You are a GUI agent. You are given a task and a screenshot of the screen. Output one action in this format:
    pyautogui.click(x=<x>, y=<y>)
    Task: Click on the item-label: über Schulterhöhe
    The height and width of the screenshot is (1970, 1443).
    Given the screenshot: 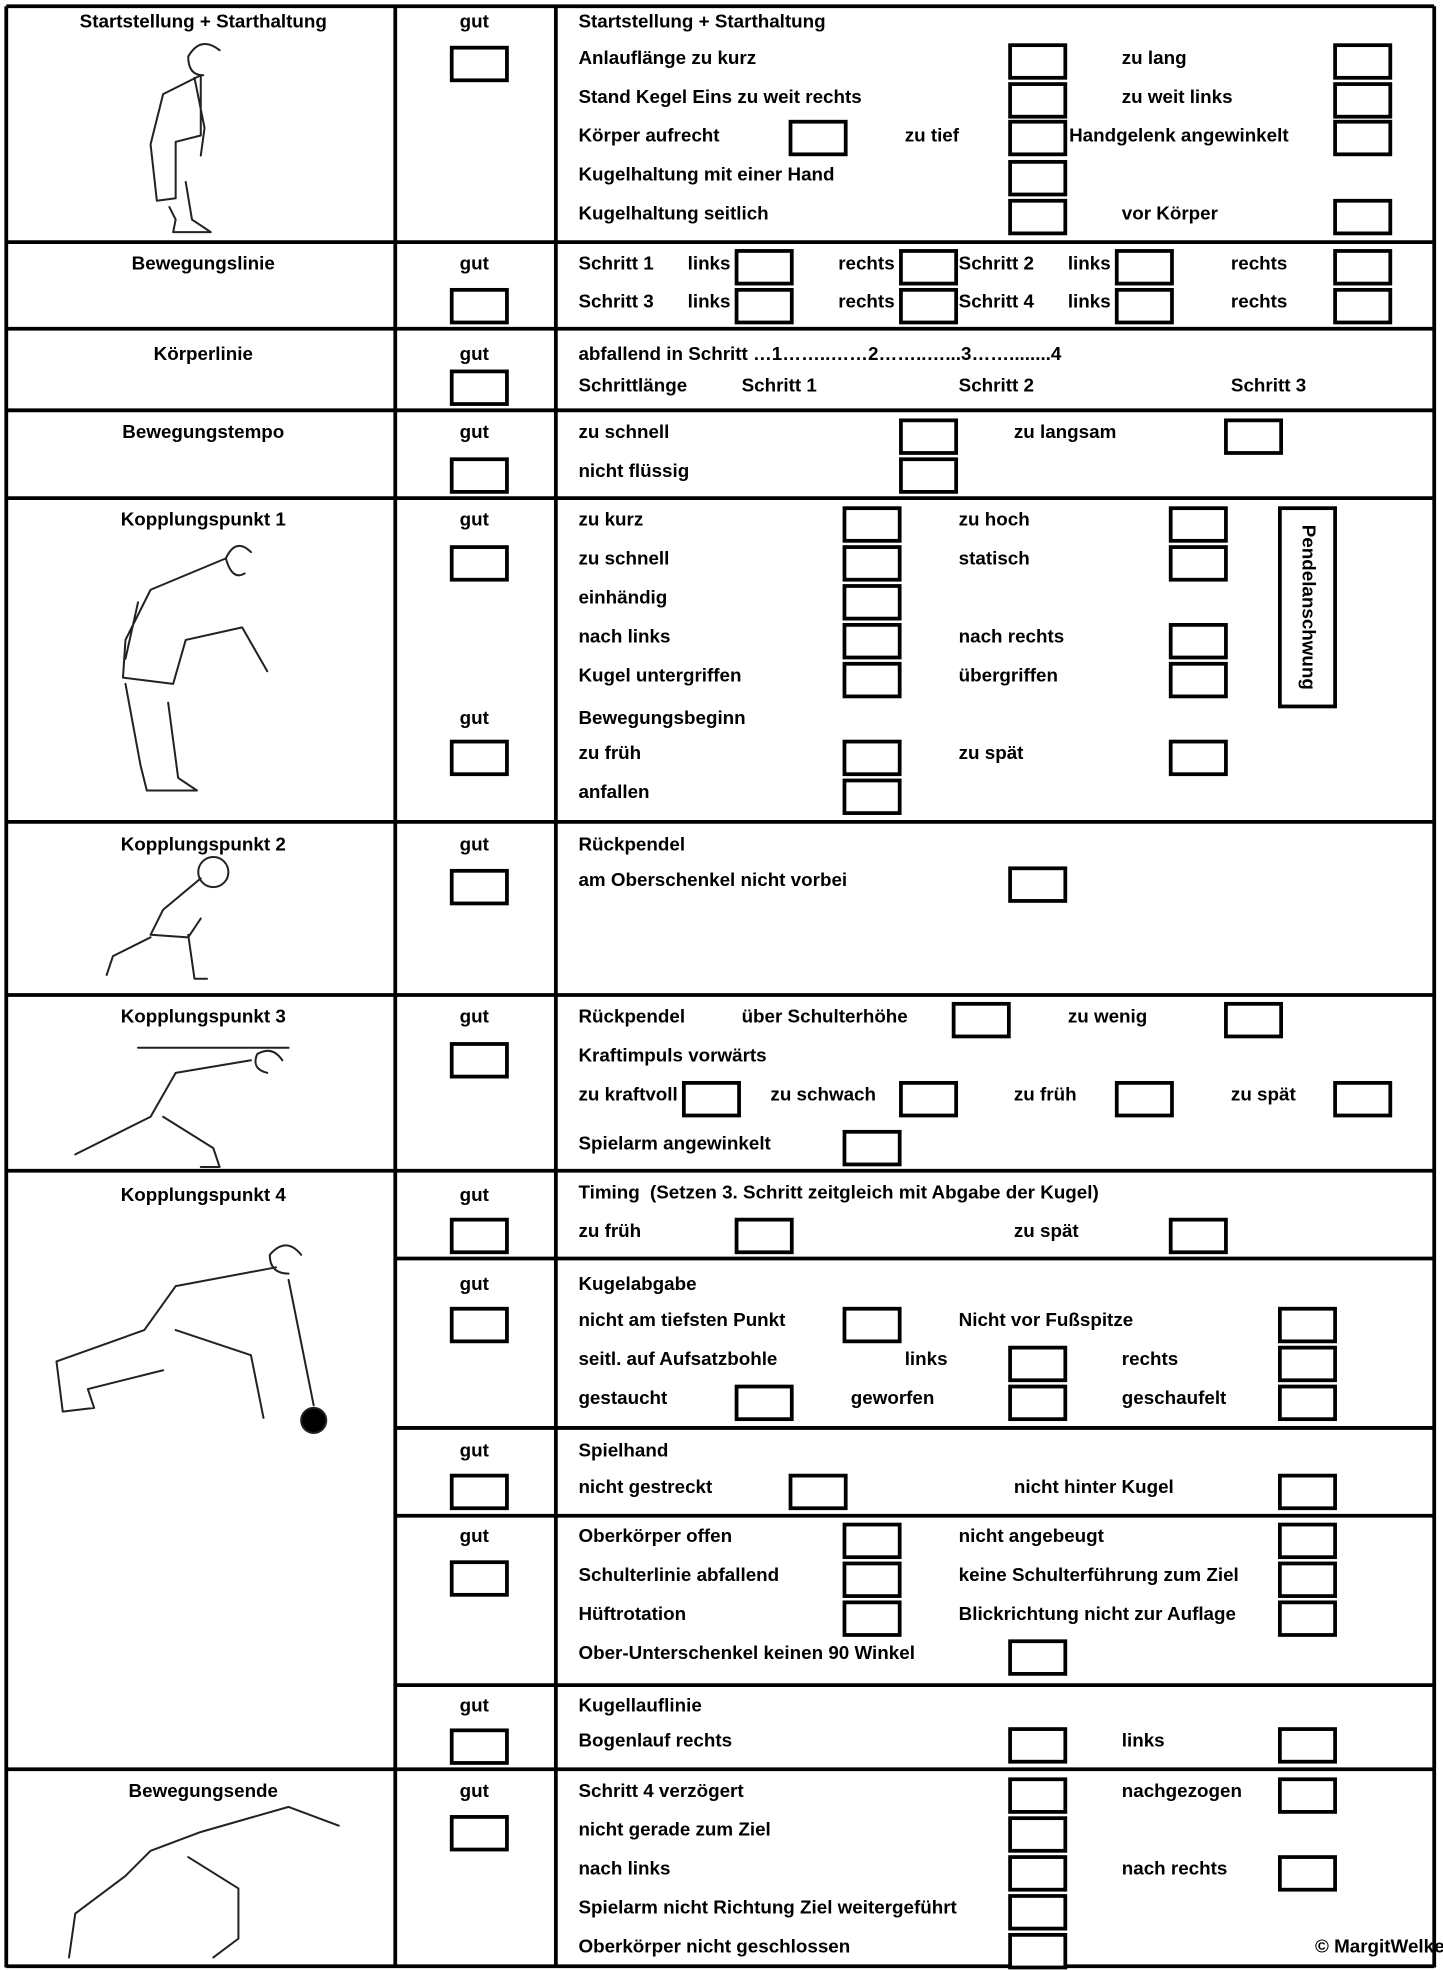 What is the action you would take?
    pyautogui.click(x=825, y=1016)
    